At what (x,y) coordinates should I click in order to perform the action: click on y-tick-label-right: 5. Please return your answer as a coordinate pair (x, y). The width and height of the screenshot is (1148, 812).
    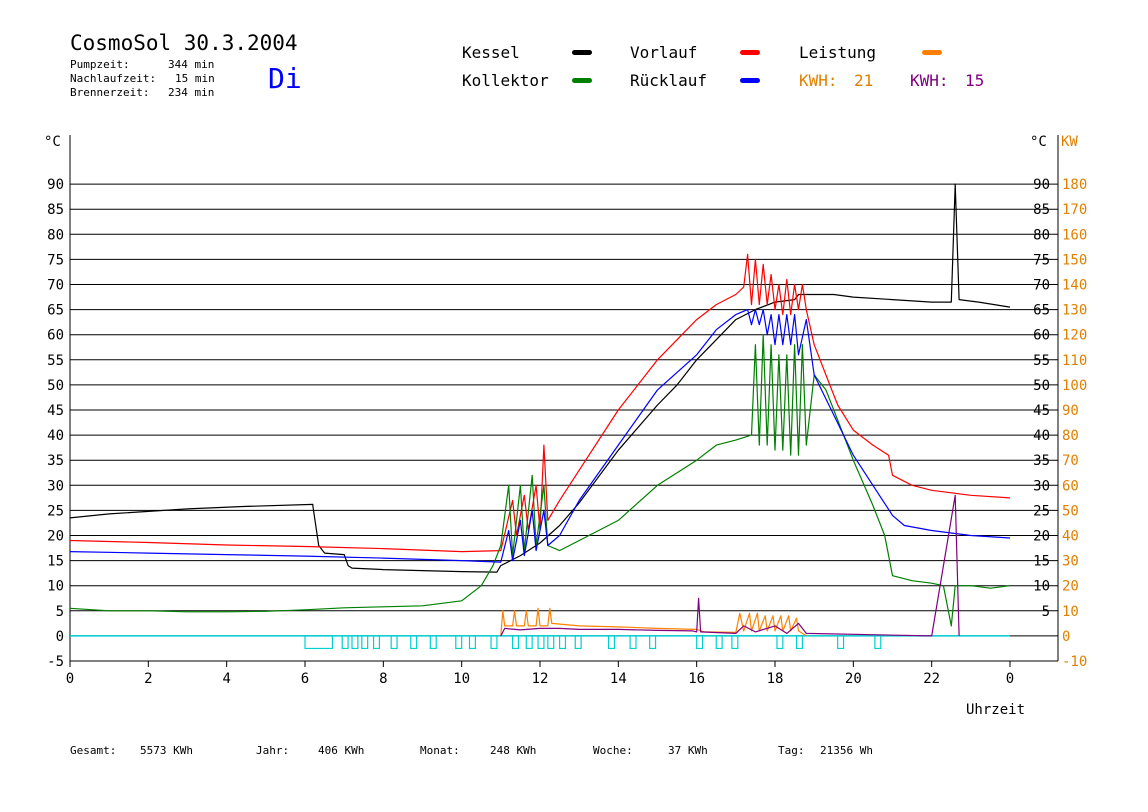
    Looking at the image, I should click on (1046, 612).